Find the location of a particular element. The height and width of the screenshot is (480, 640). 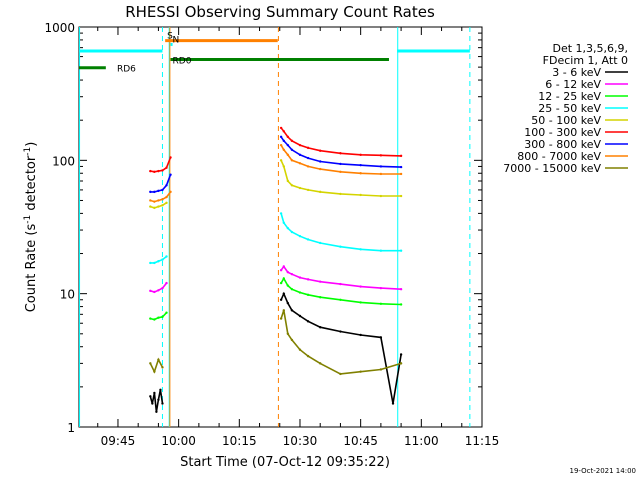

legend-entry-label: 50 - 100 keV is located at coordinates (566, 120).